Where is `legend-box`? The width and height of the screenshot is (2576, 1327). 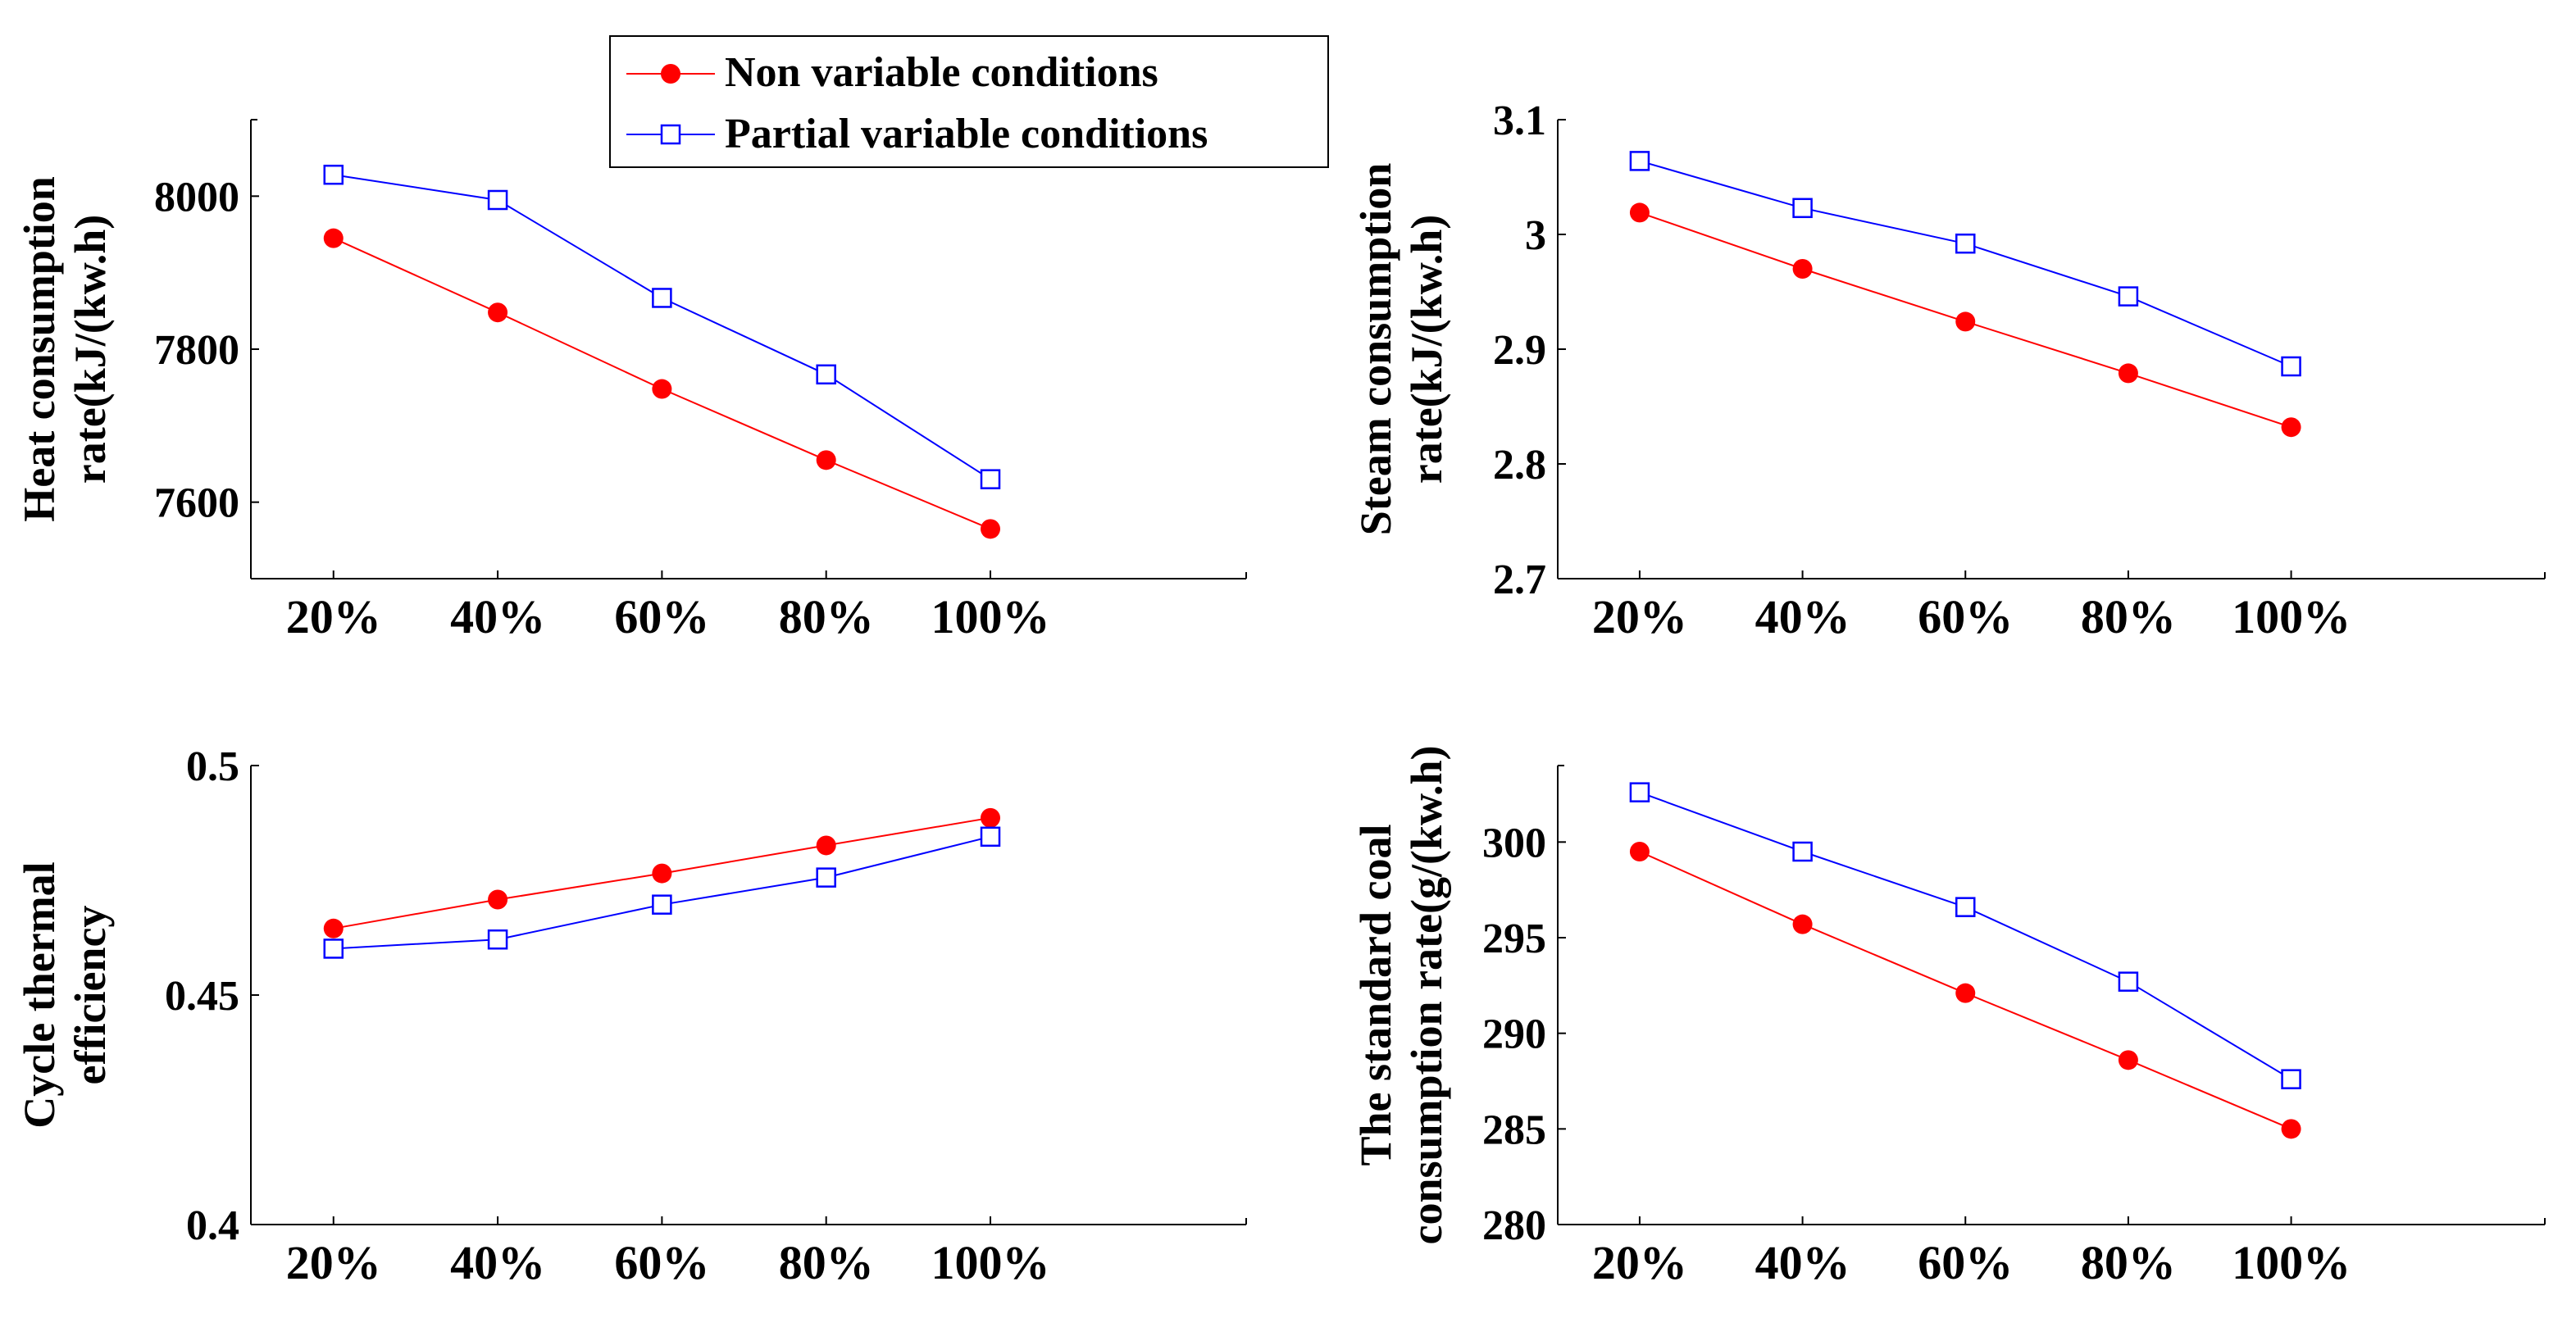
legend-box is located at coordinates (969, 101).